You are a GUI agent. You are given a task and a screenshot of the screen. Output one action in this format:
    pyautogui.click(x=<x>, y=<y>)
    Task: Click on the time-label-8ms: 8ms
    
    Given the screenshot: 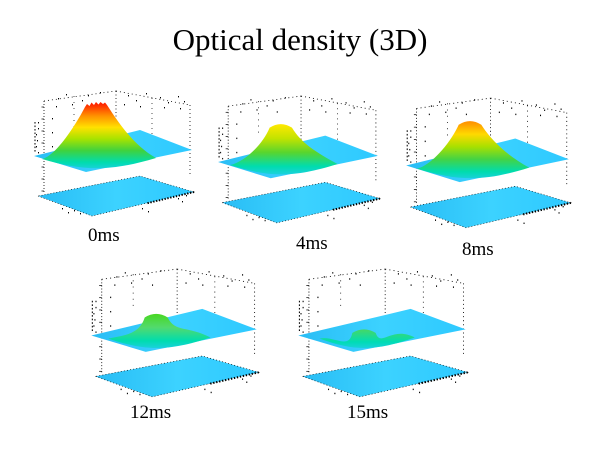 What is the action you would take?
    pyautogui.click(x=478, y=249)
    